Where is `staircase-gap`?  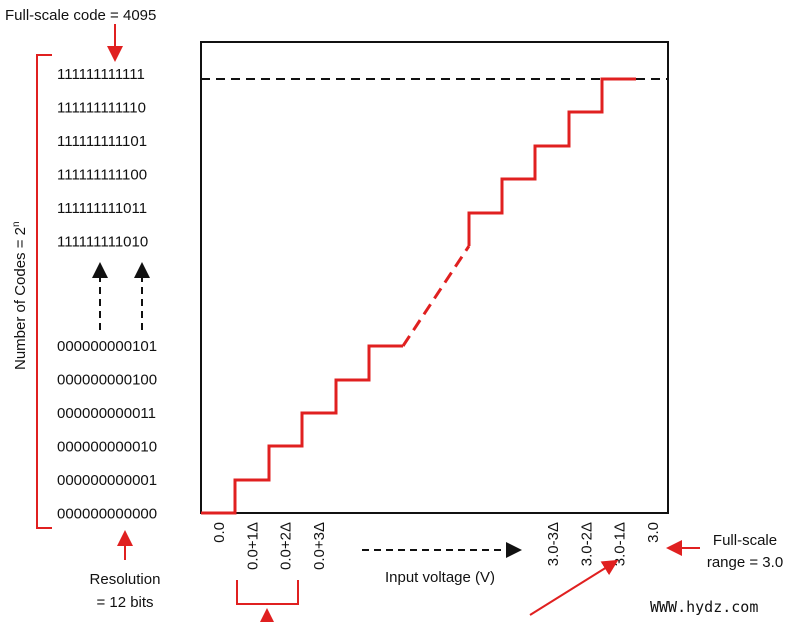 staircase-gap is located at coordinates (436, 296).